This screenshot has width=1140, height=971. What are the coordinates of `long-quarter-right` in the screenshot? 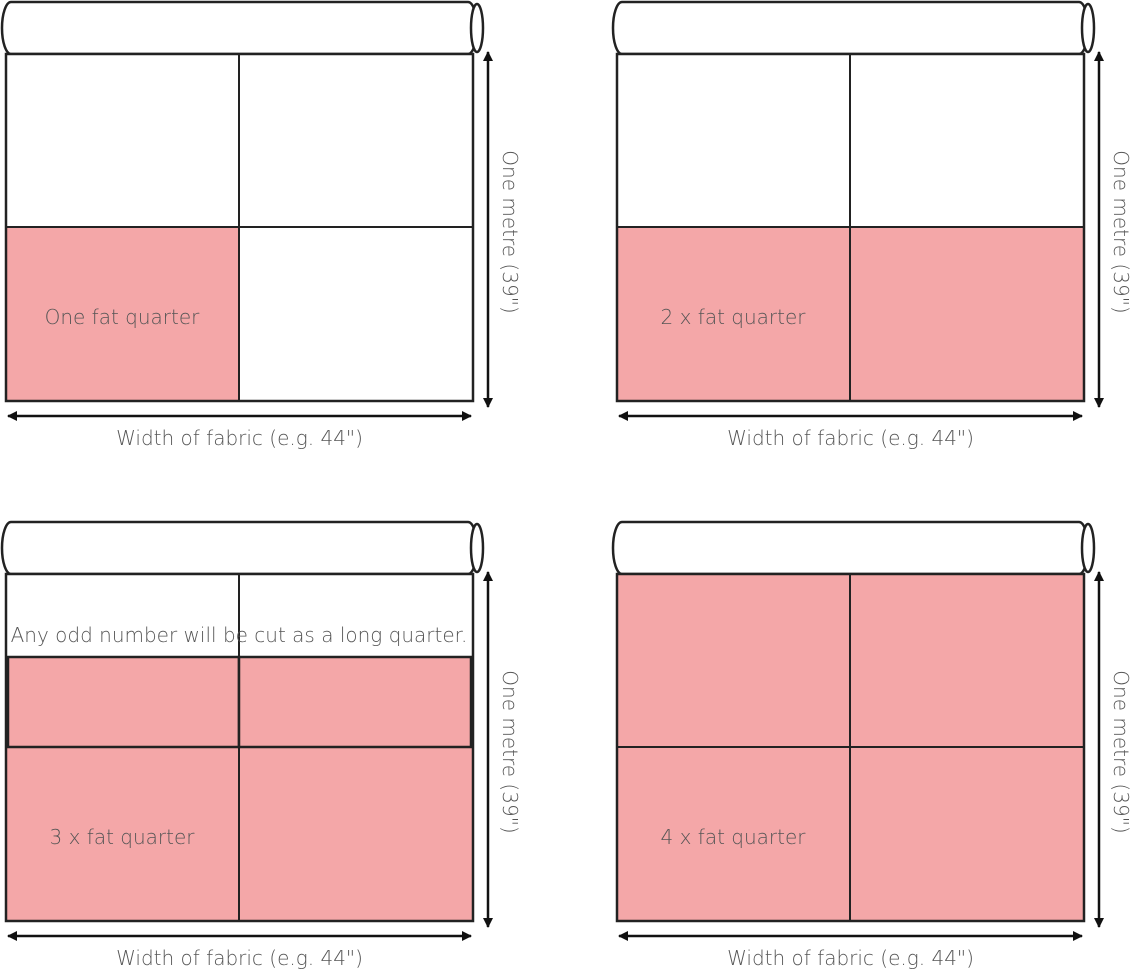 It's located at (355, 702).